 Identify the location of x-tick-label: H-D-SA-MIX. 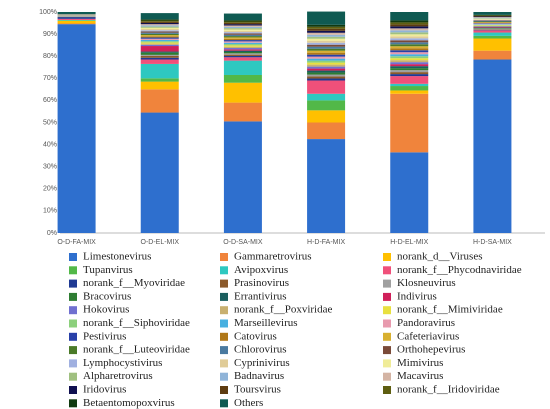
(492, 242).